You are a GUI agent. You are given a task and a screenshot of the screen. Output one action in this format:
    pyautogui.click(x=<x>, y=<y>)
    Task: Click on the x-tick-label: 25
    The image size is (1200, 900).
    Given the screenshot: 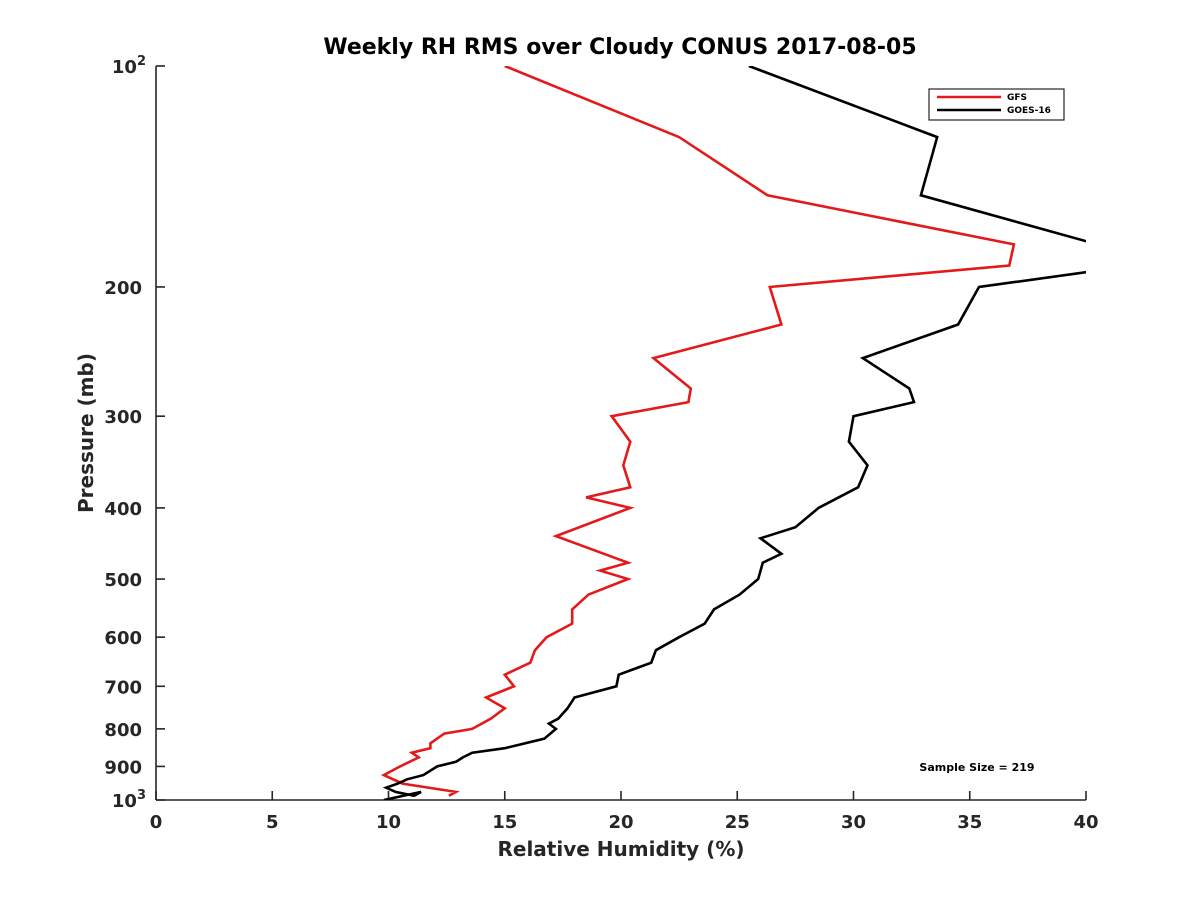 What is the action you would take?
    pyautogui.click(x=737, y=822)
    